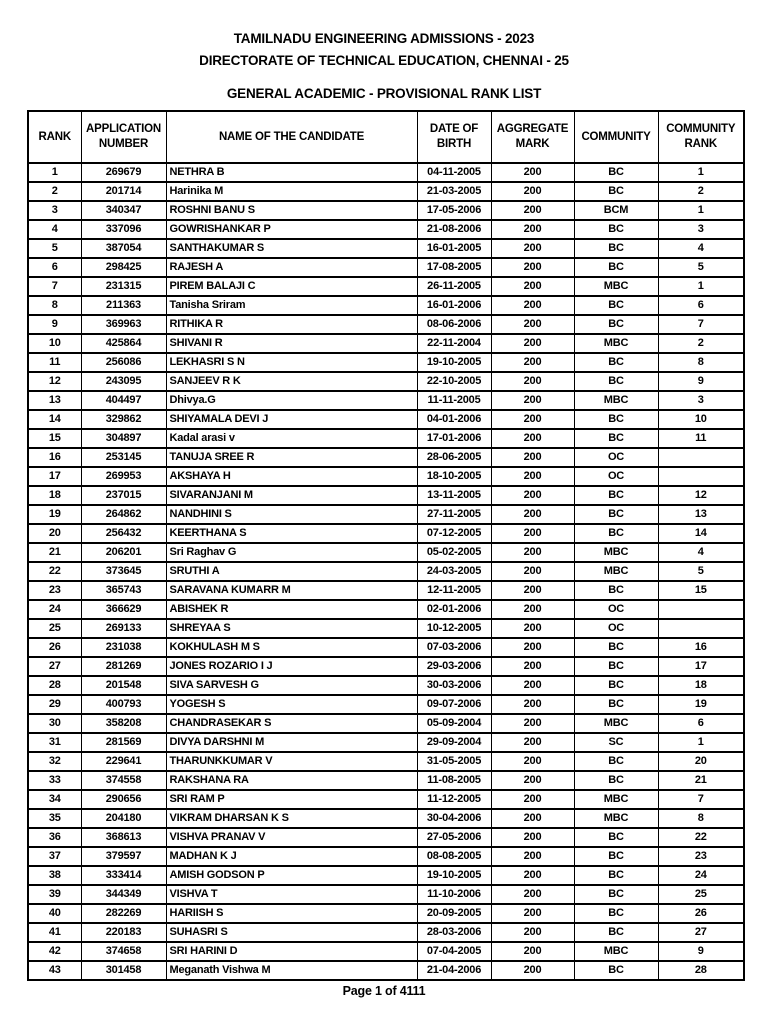 This screenshot has height=1024, width=768. What do you see at coordinates (454, 286) in the screenshot?
I see `date-of-birth-cell: 26-11-2005` at bounding box center [454, 286].